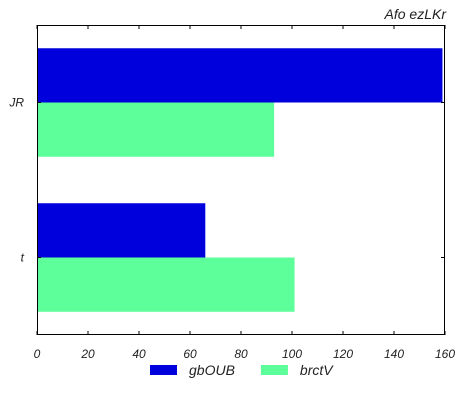  I want to click on x-tick-label: 80, so click(241, 354).